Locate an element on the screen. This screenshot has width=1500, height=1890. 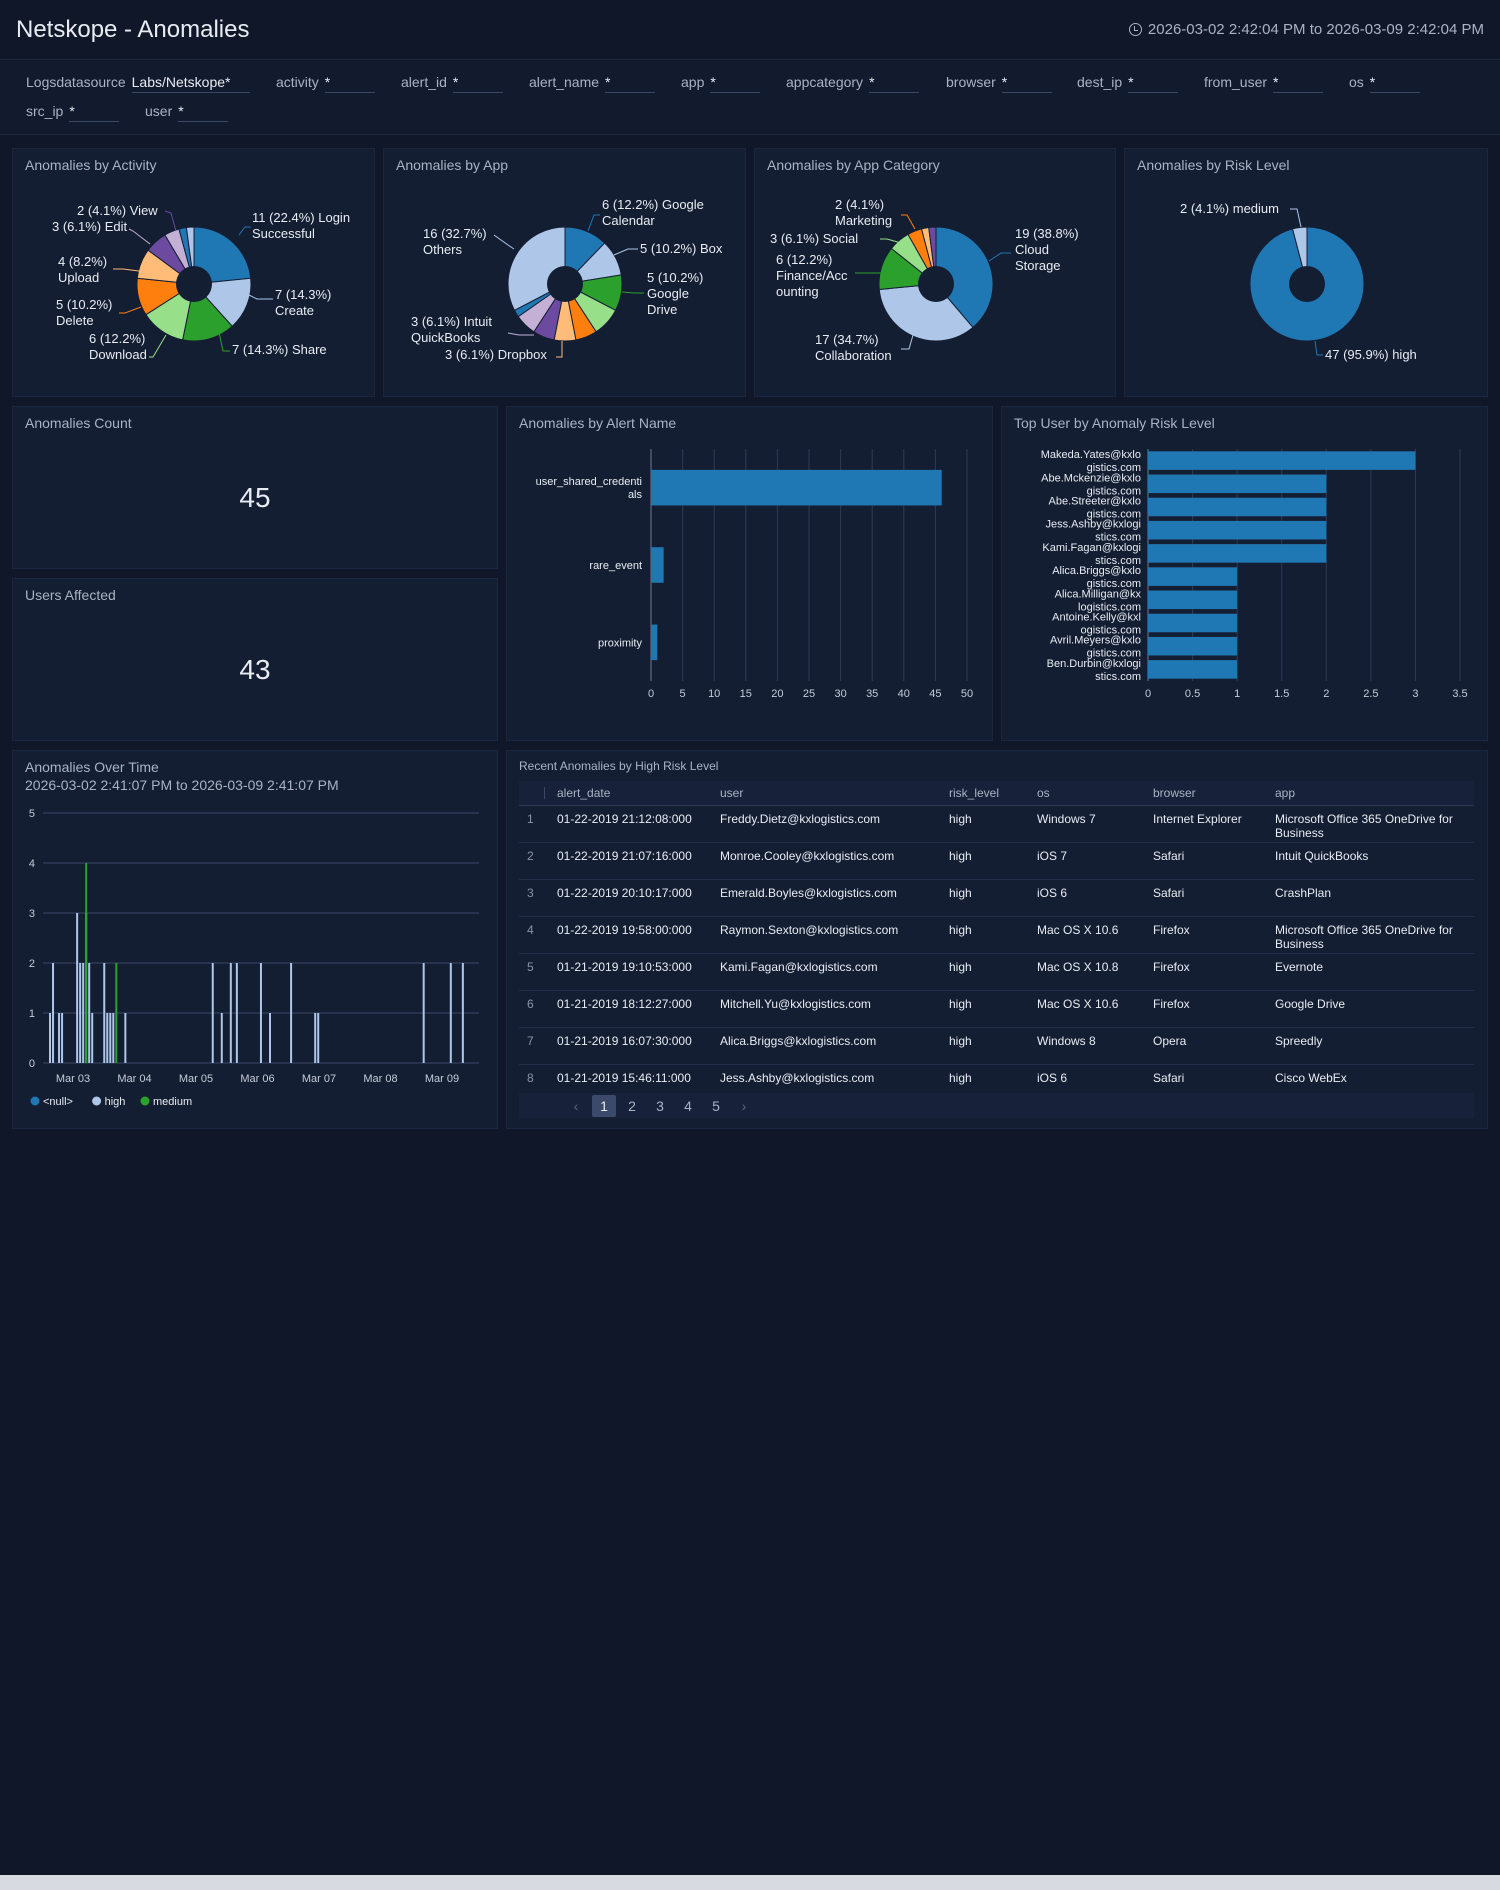
page-2-button: 2 is located at coordinates (632, 1105).